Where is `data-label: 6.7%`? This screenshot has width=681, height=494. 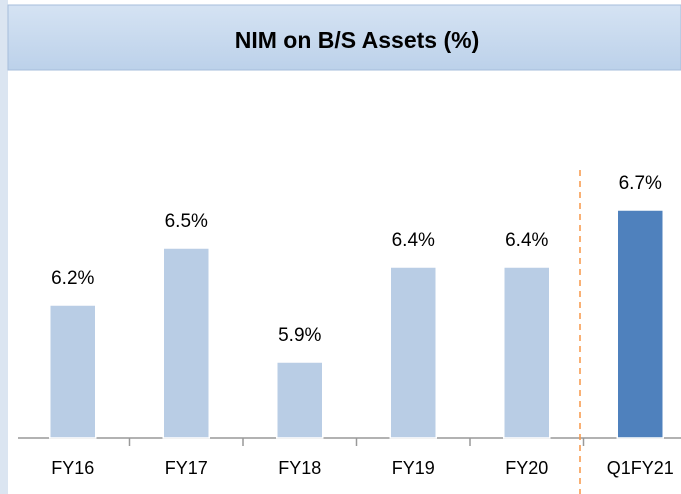 data-label: 6.7% is located at coordinates (640, 183).